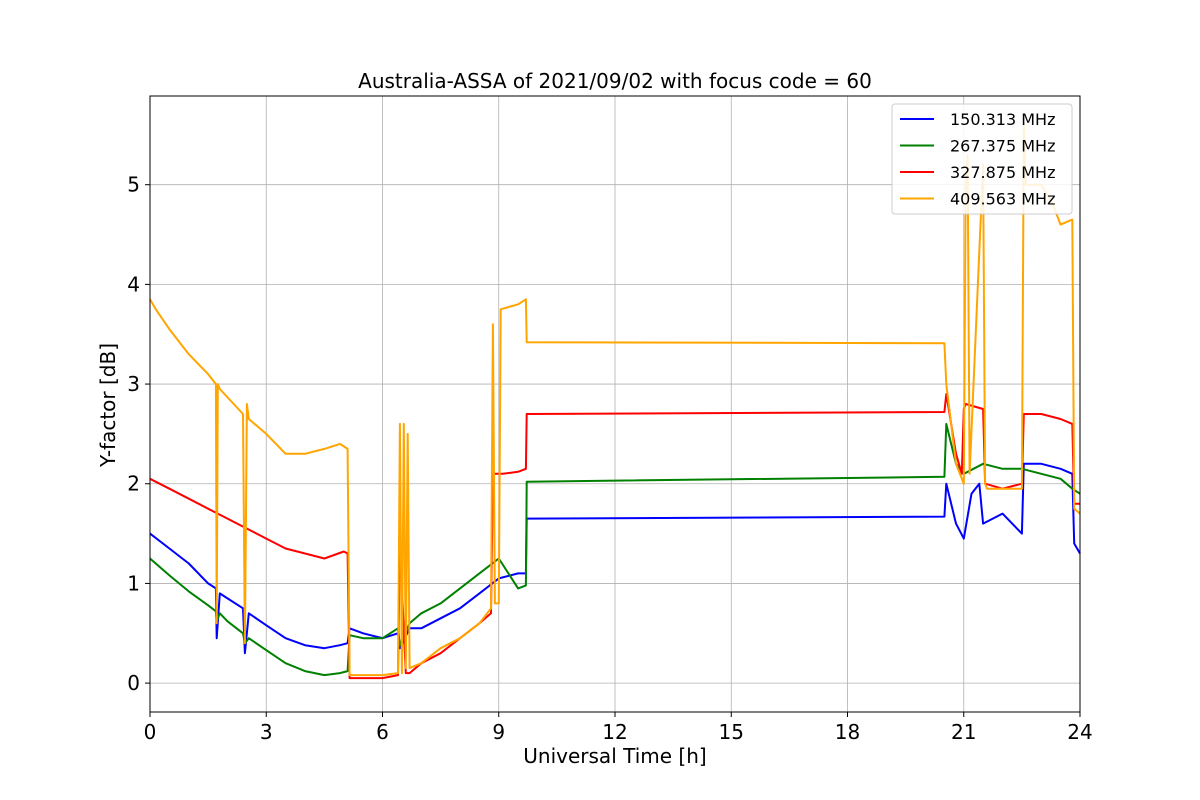 The width and height of the screenshot is (1200, 800). I want to click on legend-label: 327.875 MHz, so click(1002, 172).